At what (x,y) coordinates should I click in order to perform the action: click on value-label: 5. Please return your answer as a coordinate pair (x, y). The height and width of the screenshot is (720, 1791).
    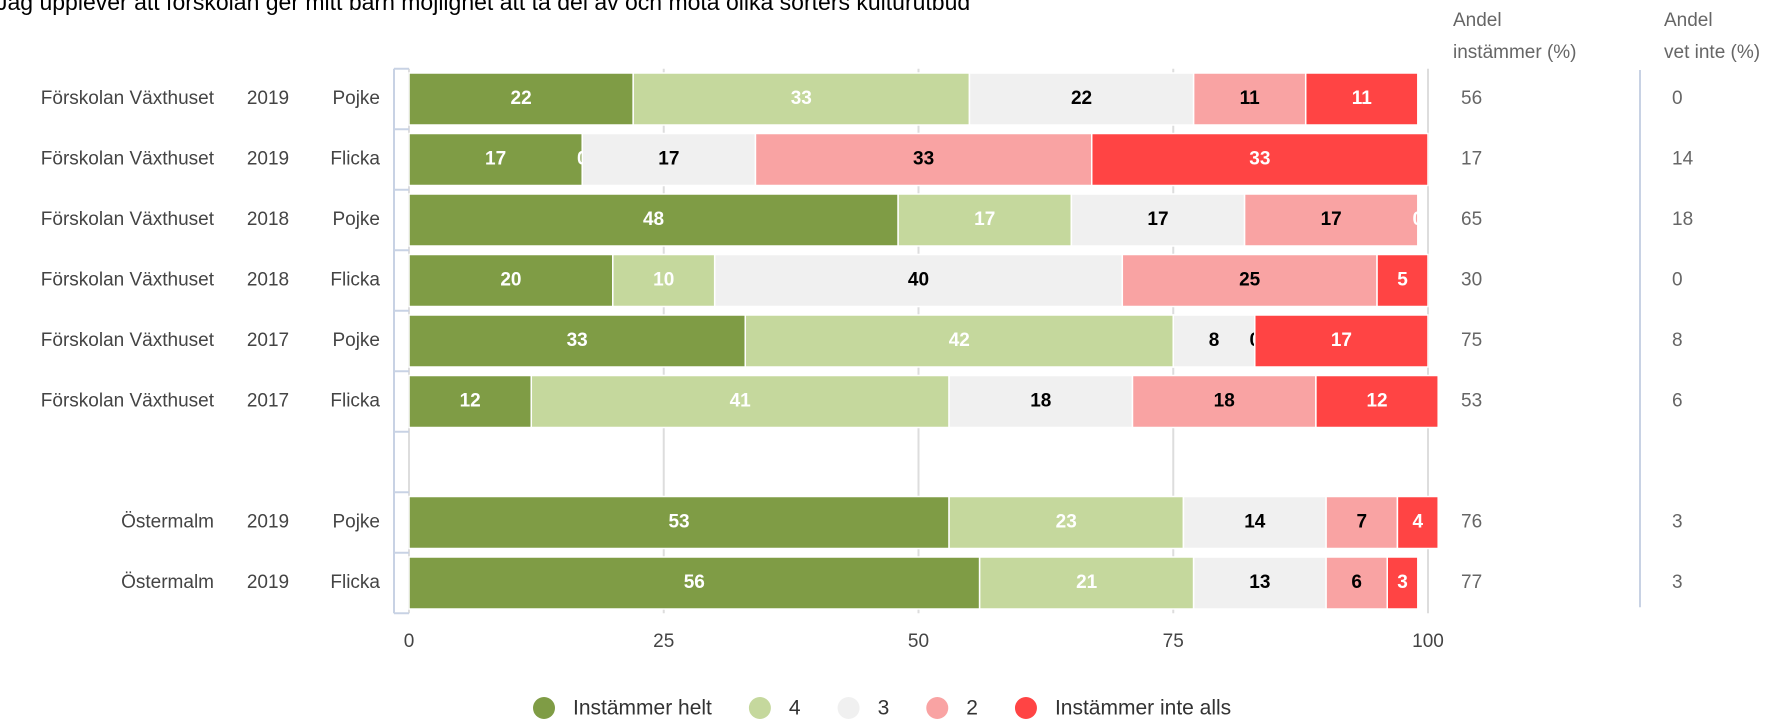
    Looking at the image, I should click on (1402, 280).